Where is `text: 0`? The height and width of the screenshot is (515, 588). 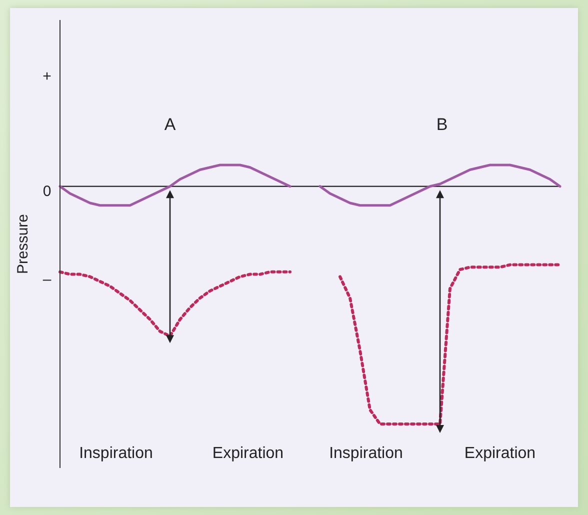 text: 0 is located at coordinates (47, 191).